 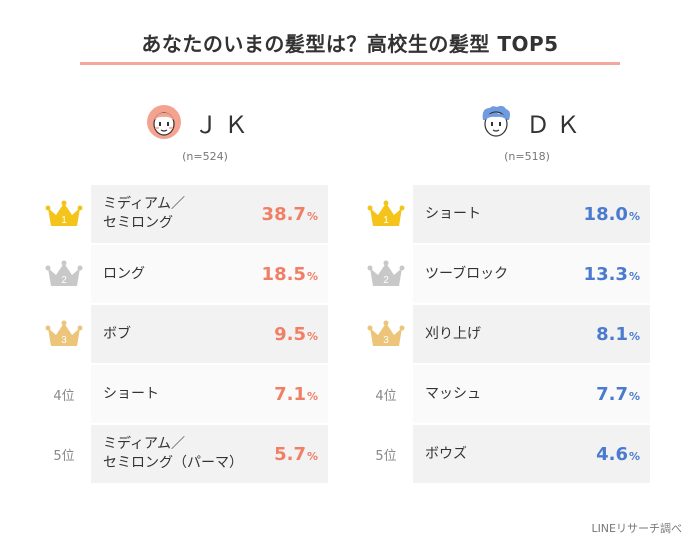 What do you see at coordinates (117, 333) in the screenshot?
I see `category-label: ボブ` at bounding box center [117, 333].